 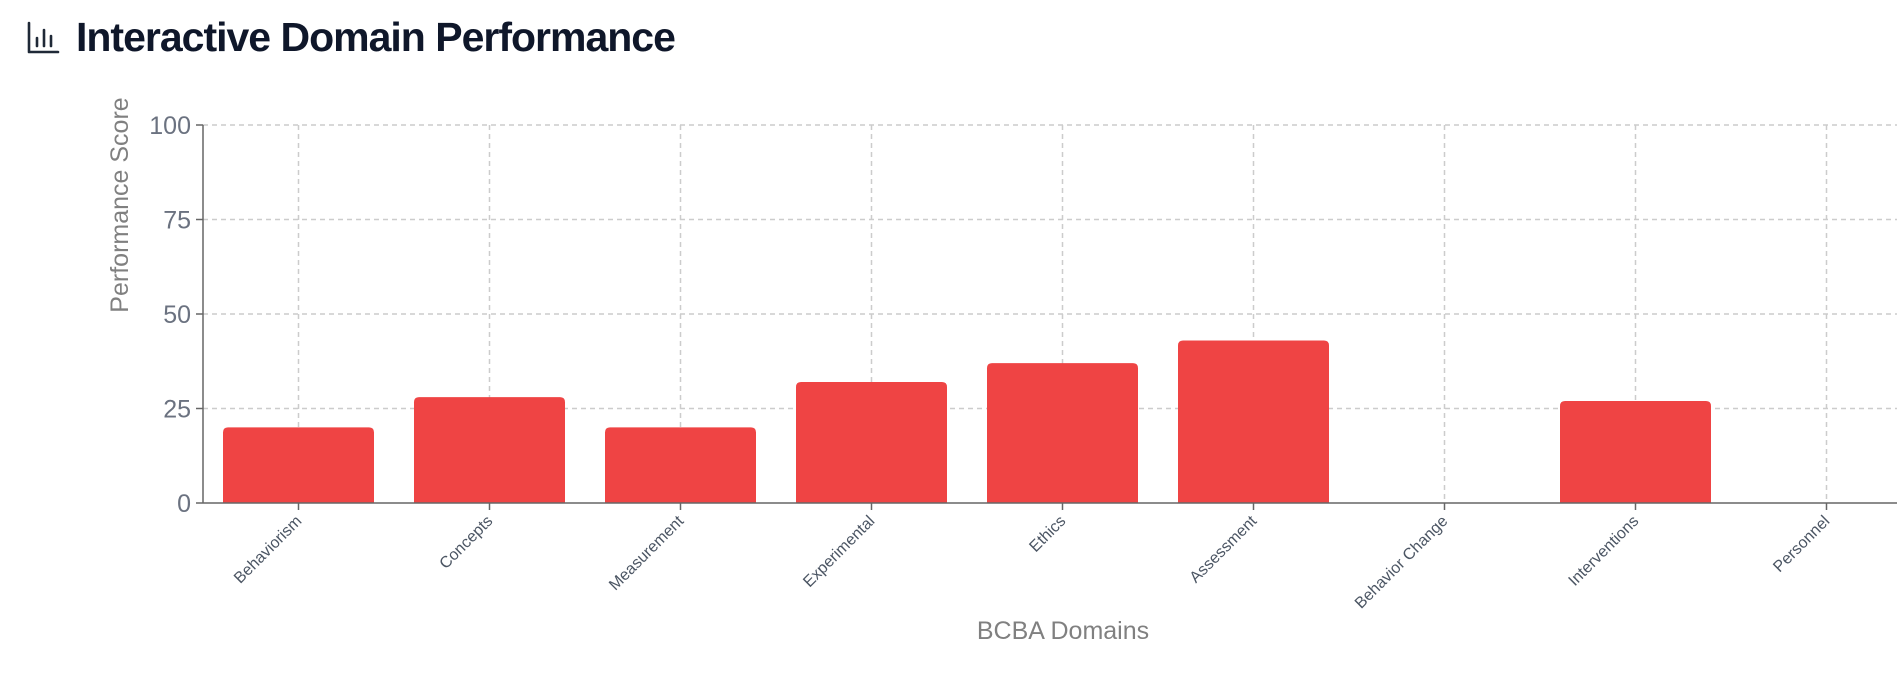 I want to click on x-tick-label: Personnel, so click(x=1801, y=544).